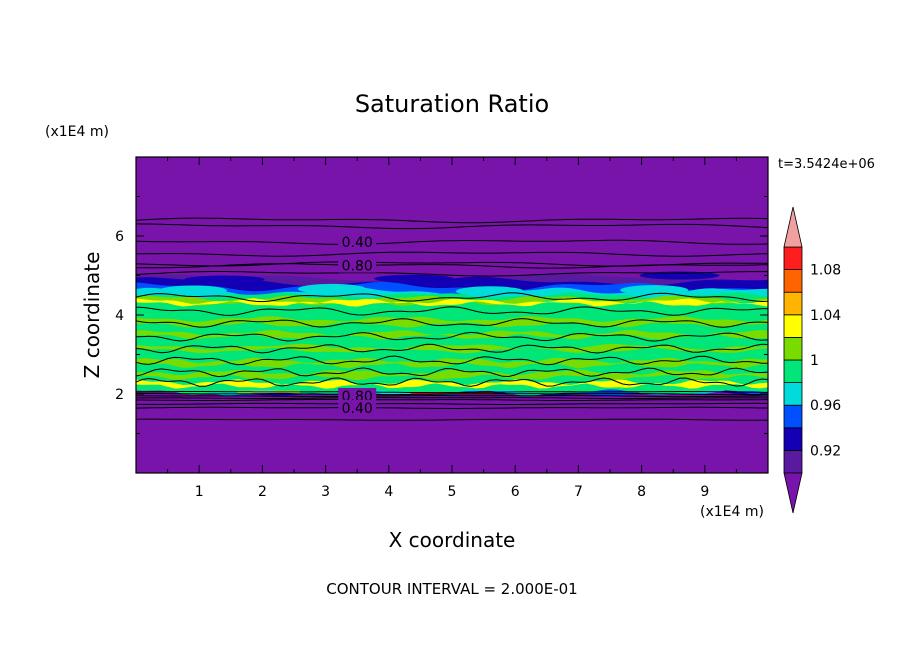  Describe the element at coordinates (641, 492) in the screenshot. I see `x-tick-label: 8` at that location.